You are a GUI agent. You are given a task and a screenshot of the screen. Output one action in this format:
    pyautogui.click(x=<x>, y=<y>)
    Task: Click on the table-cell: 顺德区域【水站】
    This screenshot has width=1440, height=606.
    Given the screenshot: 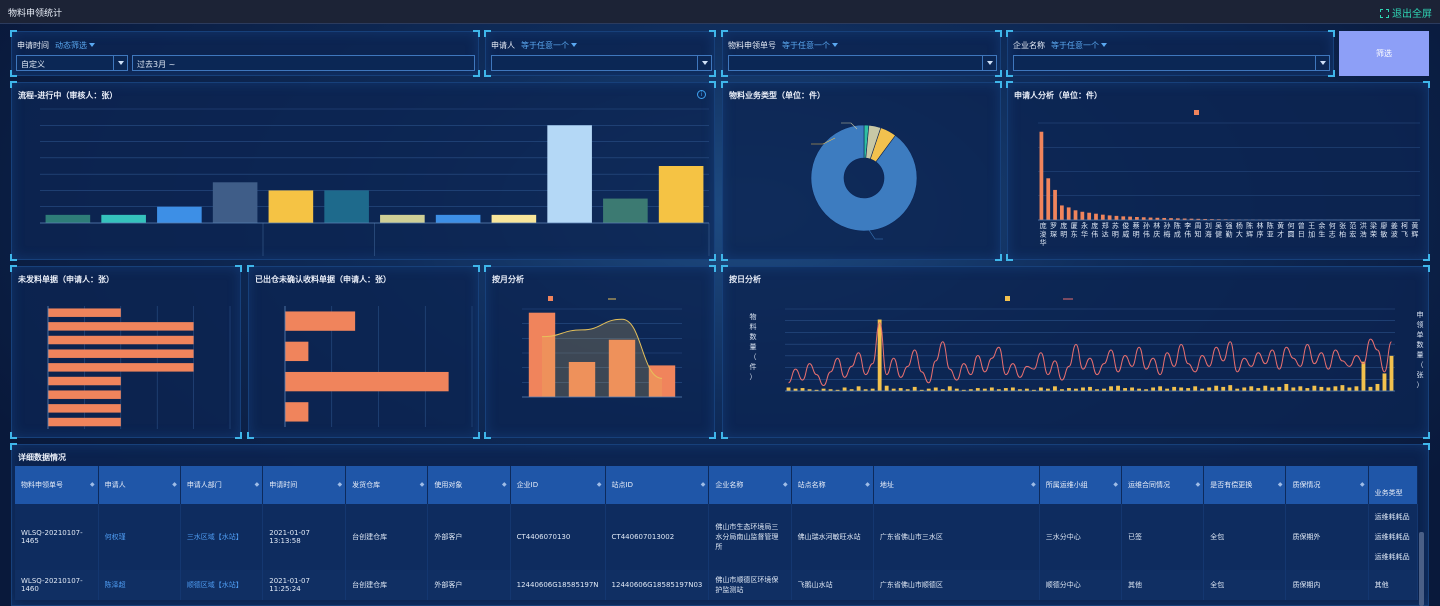 What is the action you would take?
    pyautogui.click(x=222, y=585)
    